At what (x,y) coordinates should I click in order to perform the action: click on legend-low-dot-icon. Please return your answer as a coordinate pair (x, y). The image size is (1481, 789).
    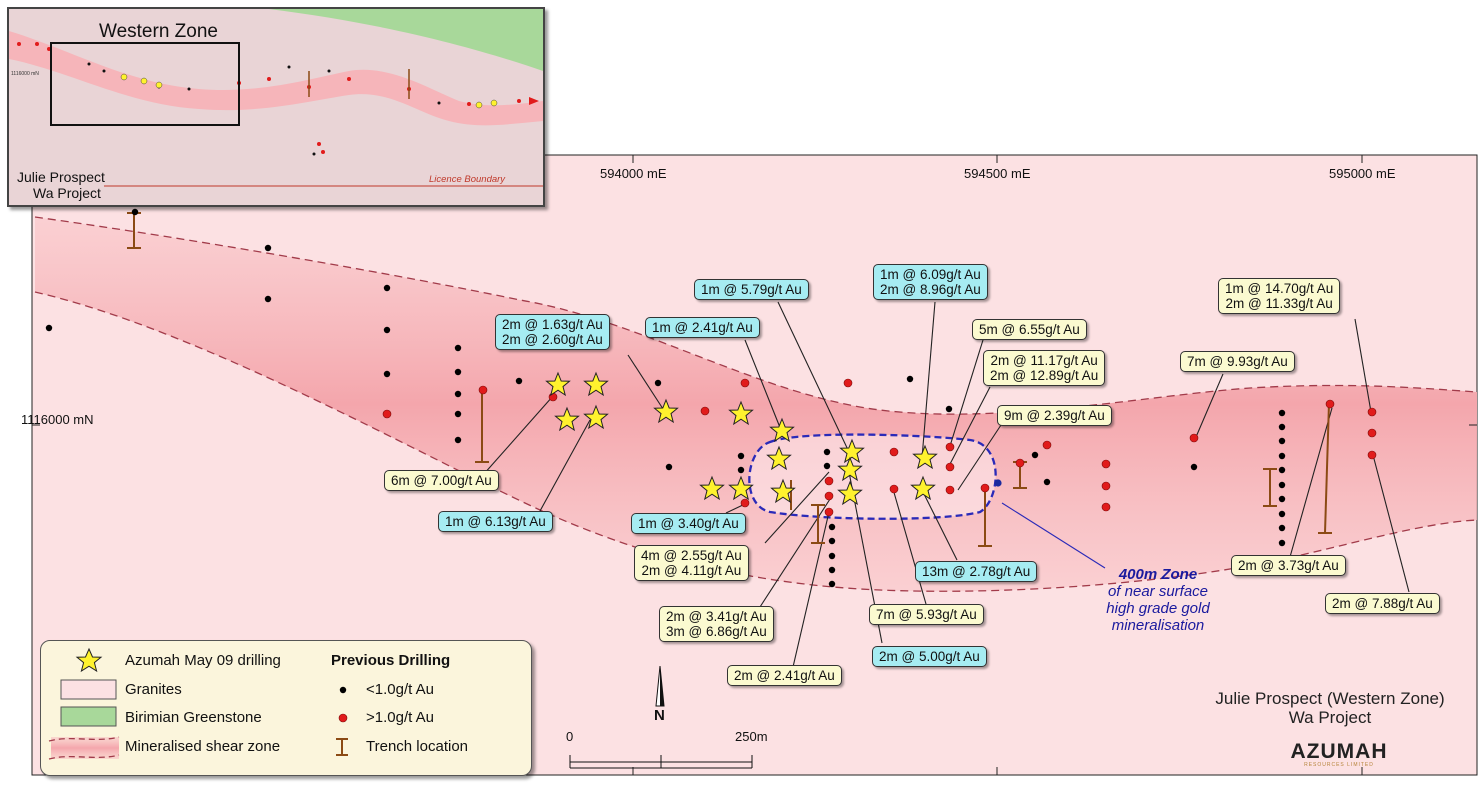
    Looking at the image, I should click on (343, 690).